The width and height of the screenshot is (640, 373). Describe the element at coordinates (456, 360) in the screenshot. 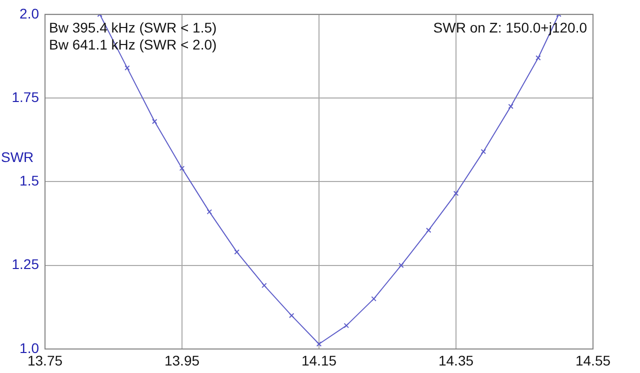

I see `x-tick-label: 14.35` at that location.